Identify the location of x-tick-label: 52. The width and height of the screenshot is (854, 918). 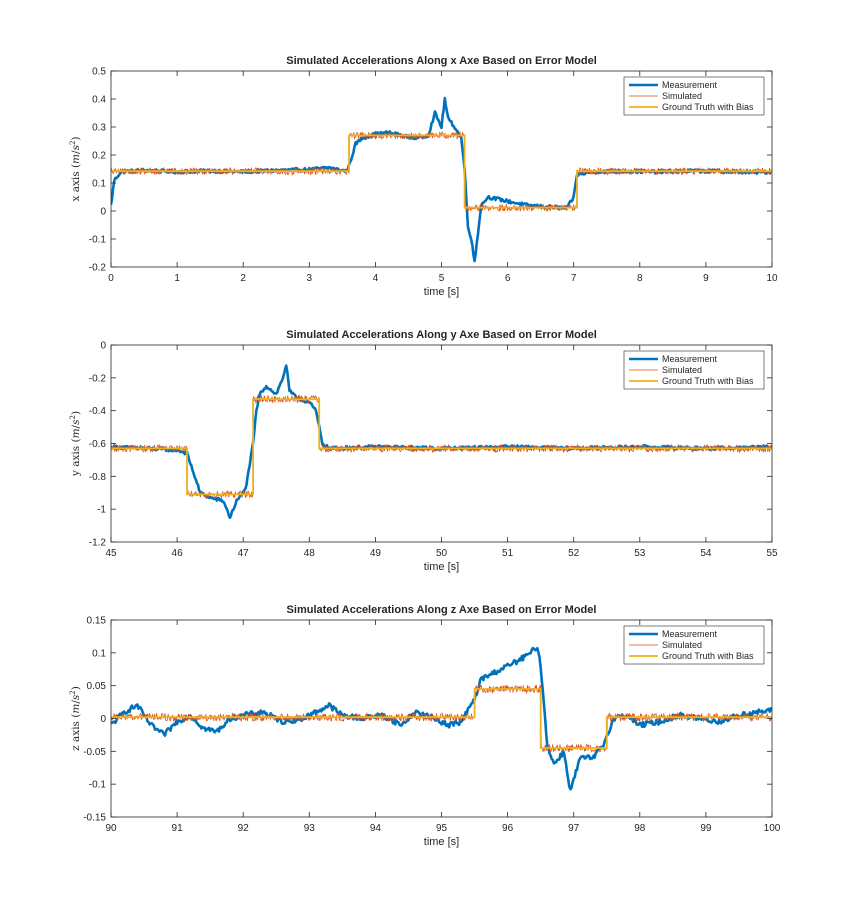
(574, 553).